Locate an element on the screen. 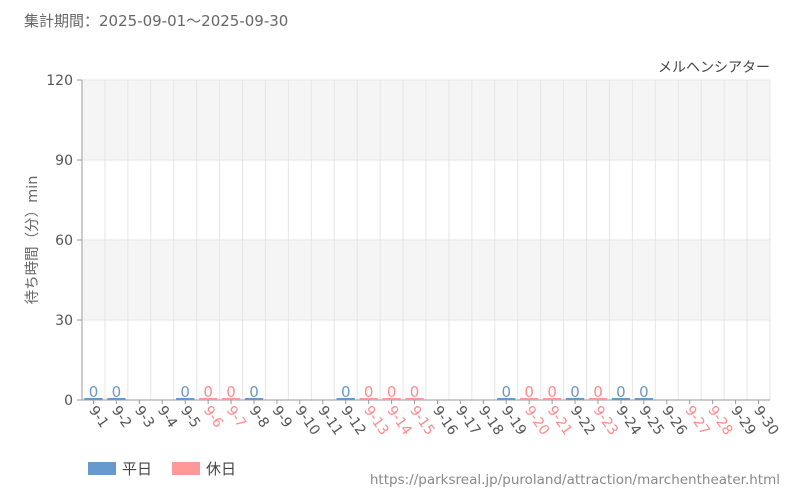  x-tick-label: 9-25 is located at coordinates (651, 420).